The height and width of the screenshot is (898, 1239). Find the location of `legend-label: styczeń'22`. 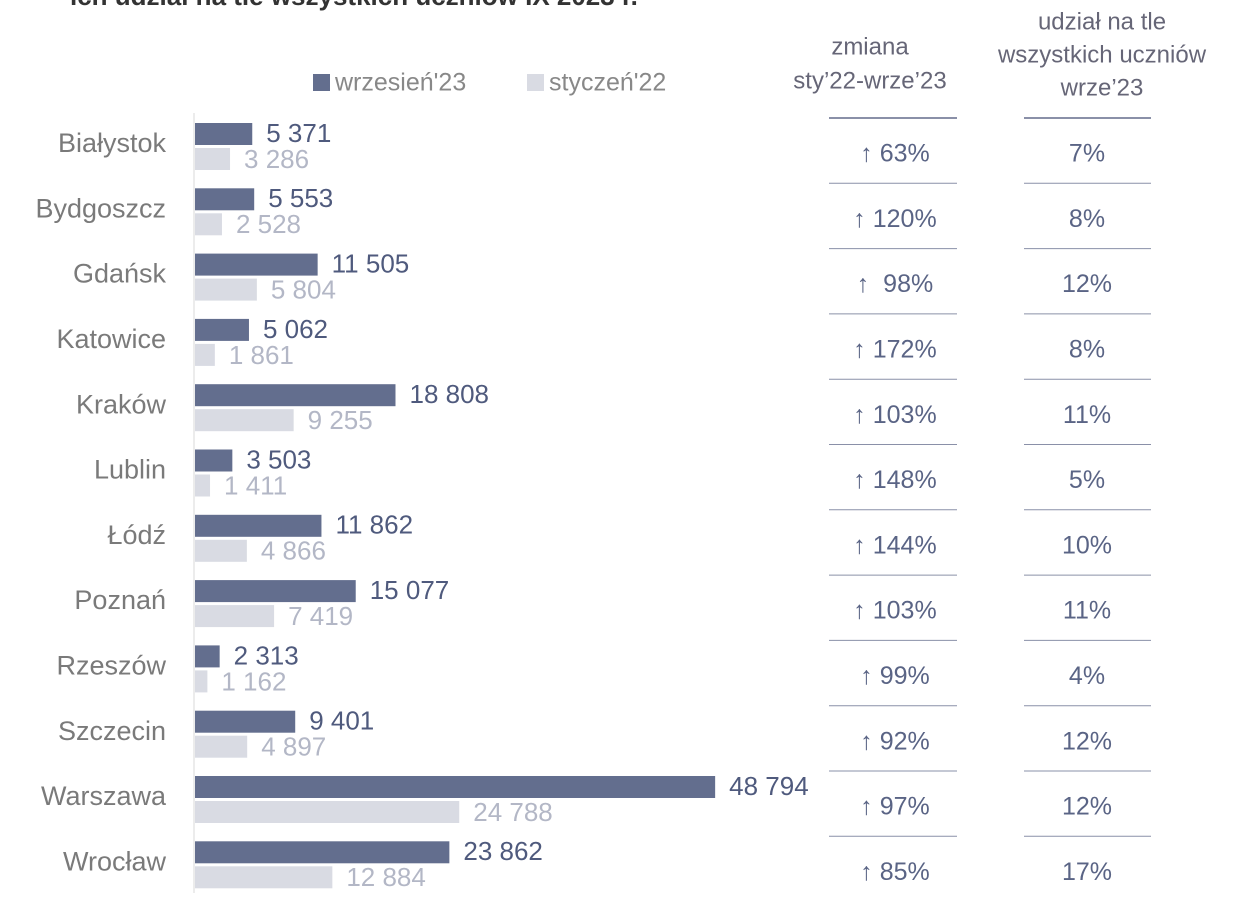

legend-label: styczeń'22 is located at coordinates (607, 83).